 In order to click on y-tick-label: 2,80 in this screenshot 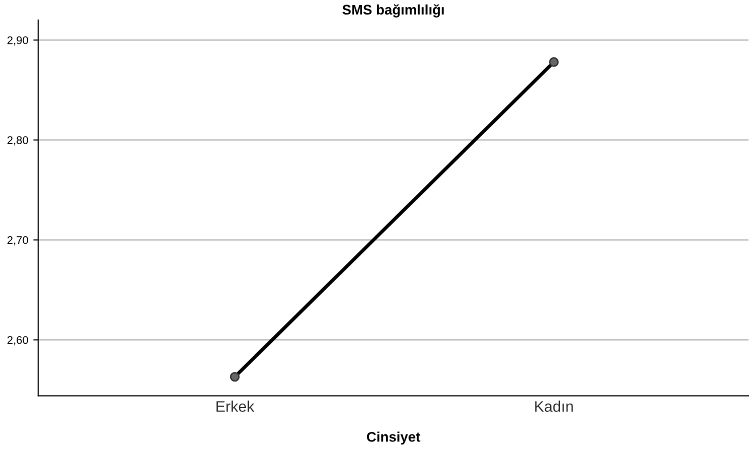, I will do `click(17, 141)`.